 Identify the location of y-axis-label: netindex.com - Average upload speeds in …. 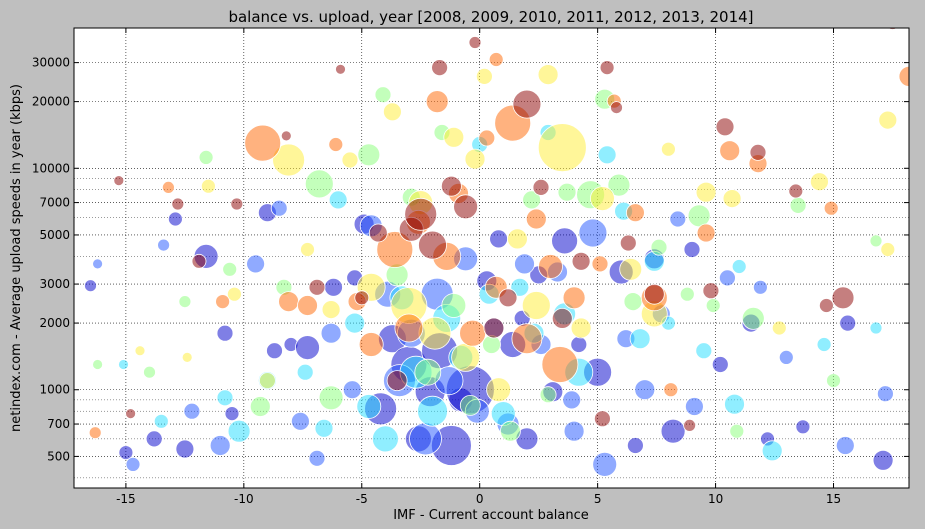
(16, 258).